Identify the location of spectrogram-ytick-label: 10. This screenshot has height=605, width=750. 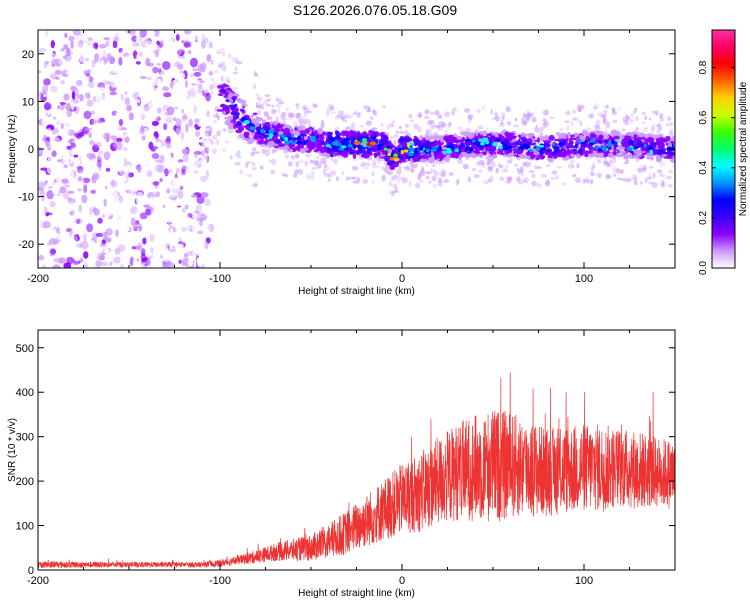
(28, 102).